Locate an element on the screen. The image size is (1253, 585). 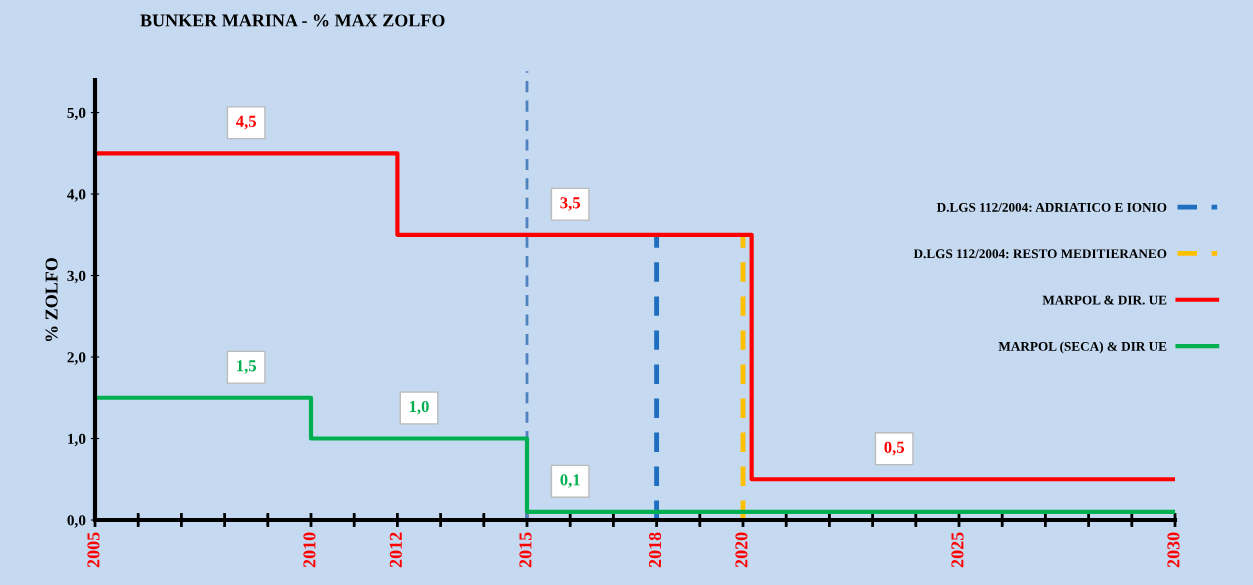
x-tick-label: 2010 is located at coordinates (309, 550).